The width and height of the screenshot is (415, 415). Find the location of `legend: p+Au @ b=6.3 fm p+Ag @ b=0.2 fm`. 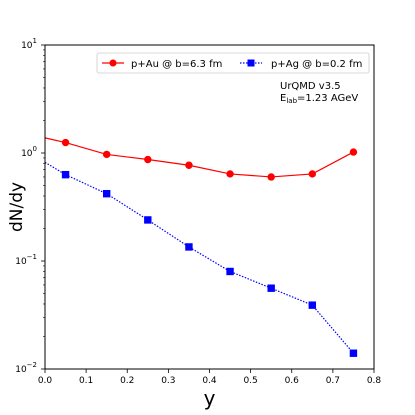

legend: p+Au @ b=6.3 fm p+Ag @ b=0.2 fm is located at coordinates (233, 63).